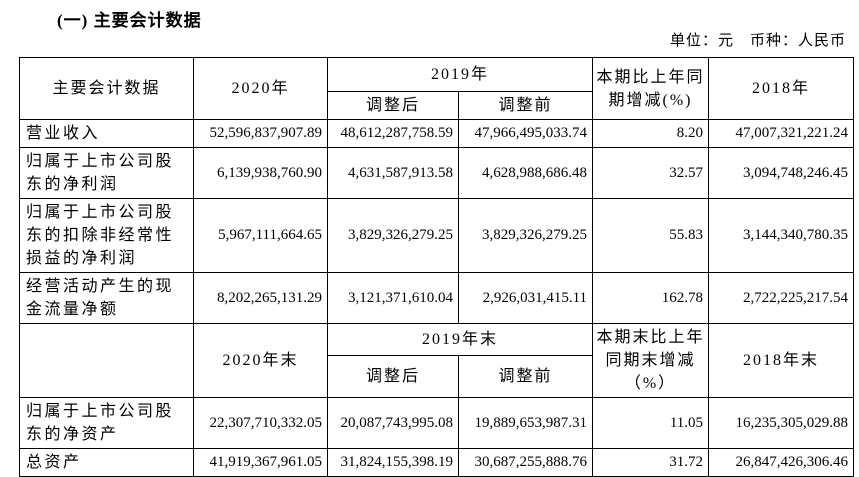 Image resolution: width=859 pixels, height=477 pixels. What do you see at coordinates (260, 423) in the screenshot?
I see `cell-2020: 22,307,710,332.05` at bounding box center [260, 423].